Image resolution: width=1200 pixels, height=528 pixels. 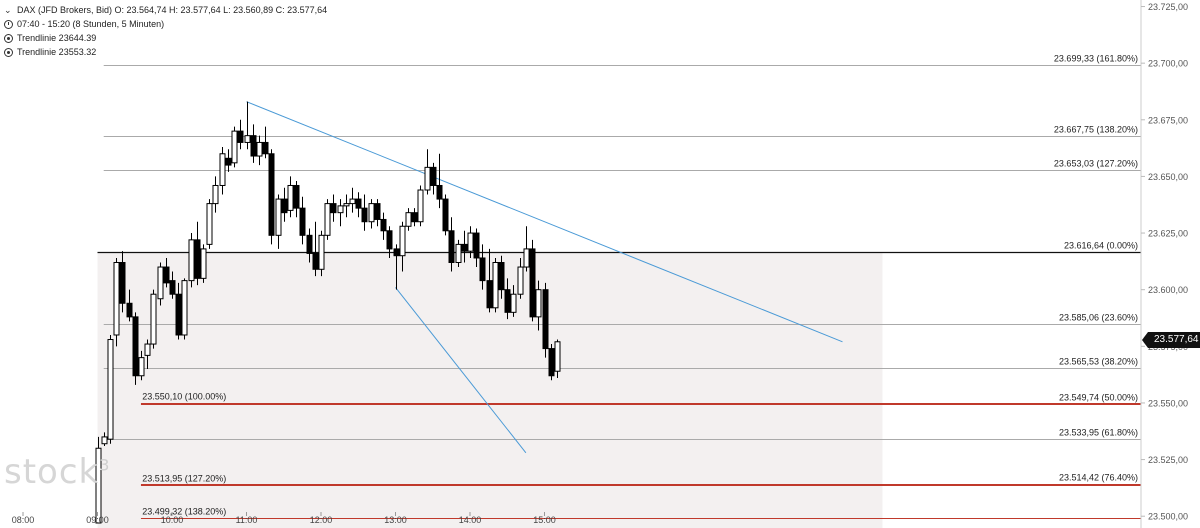 I want to click on watermark-sup: 3, so click(x=105, y=465).